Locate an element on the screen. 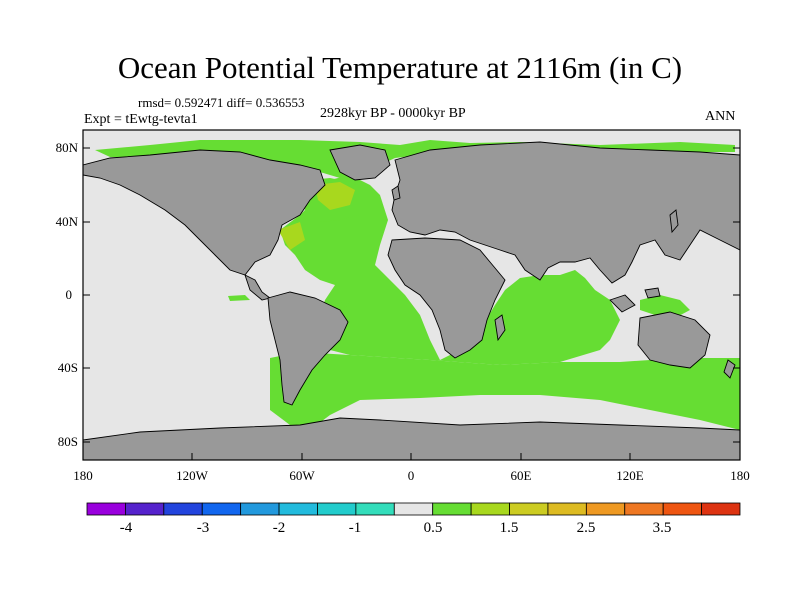 This screenshot has width=800, height=600. period-label: 2928kyr BP - 0000kyr BP is located at coordinates (393, 113).